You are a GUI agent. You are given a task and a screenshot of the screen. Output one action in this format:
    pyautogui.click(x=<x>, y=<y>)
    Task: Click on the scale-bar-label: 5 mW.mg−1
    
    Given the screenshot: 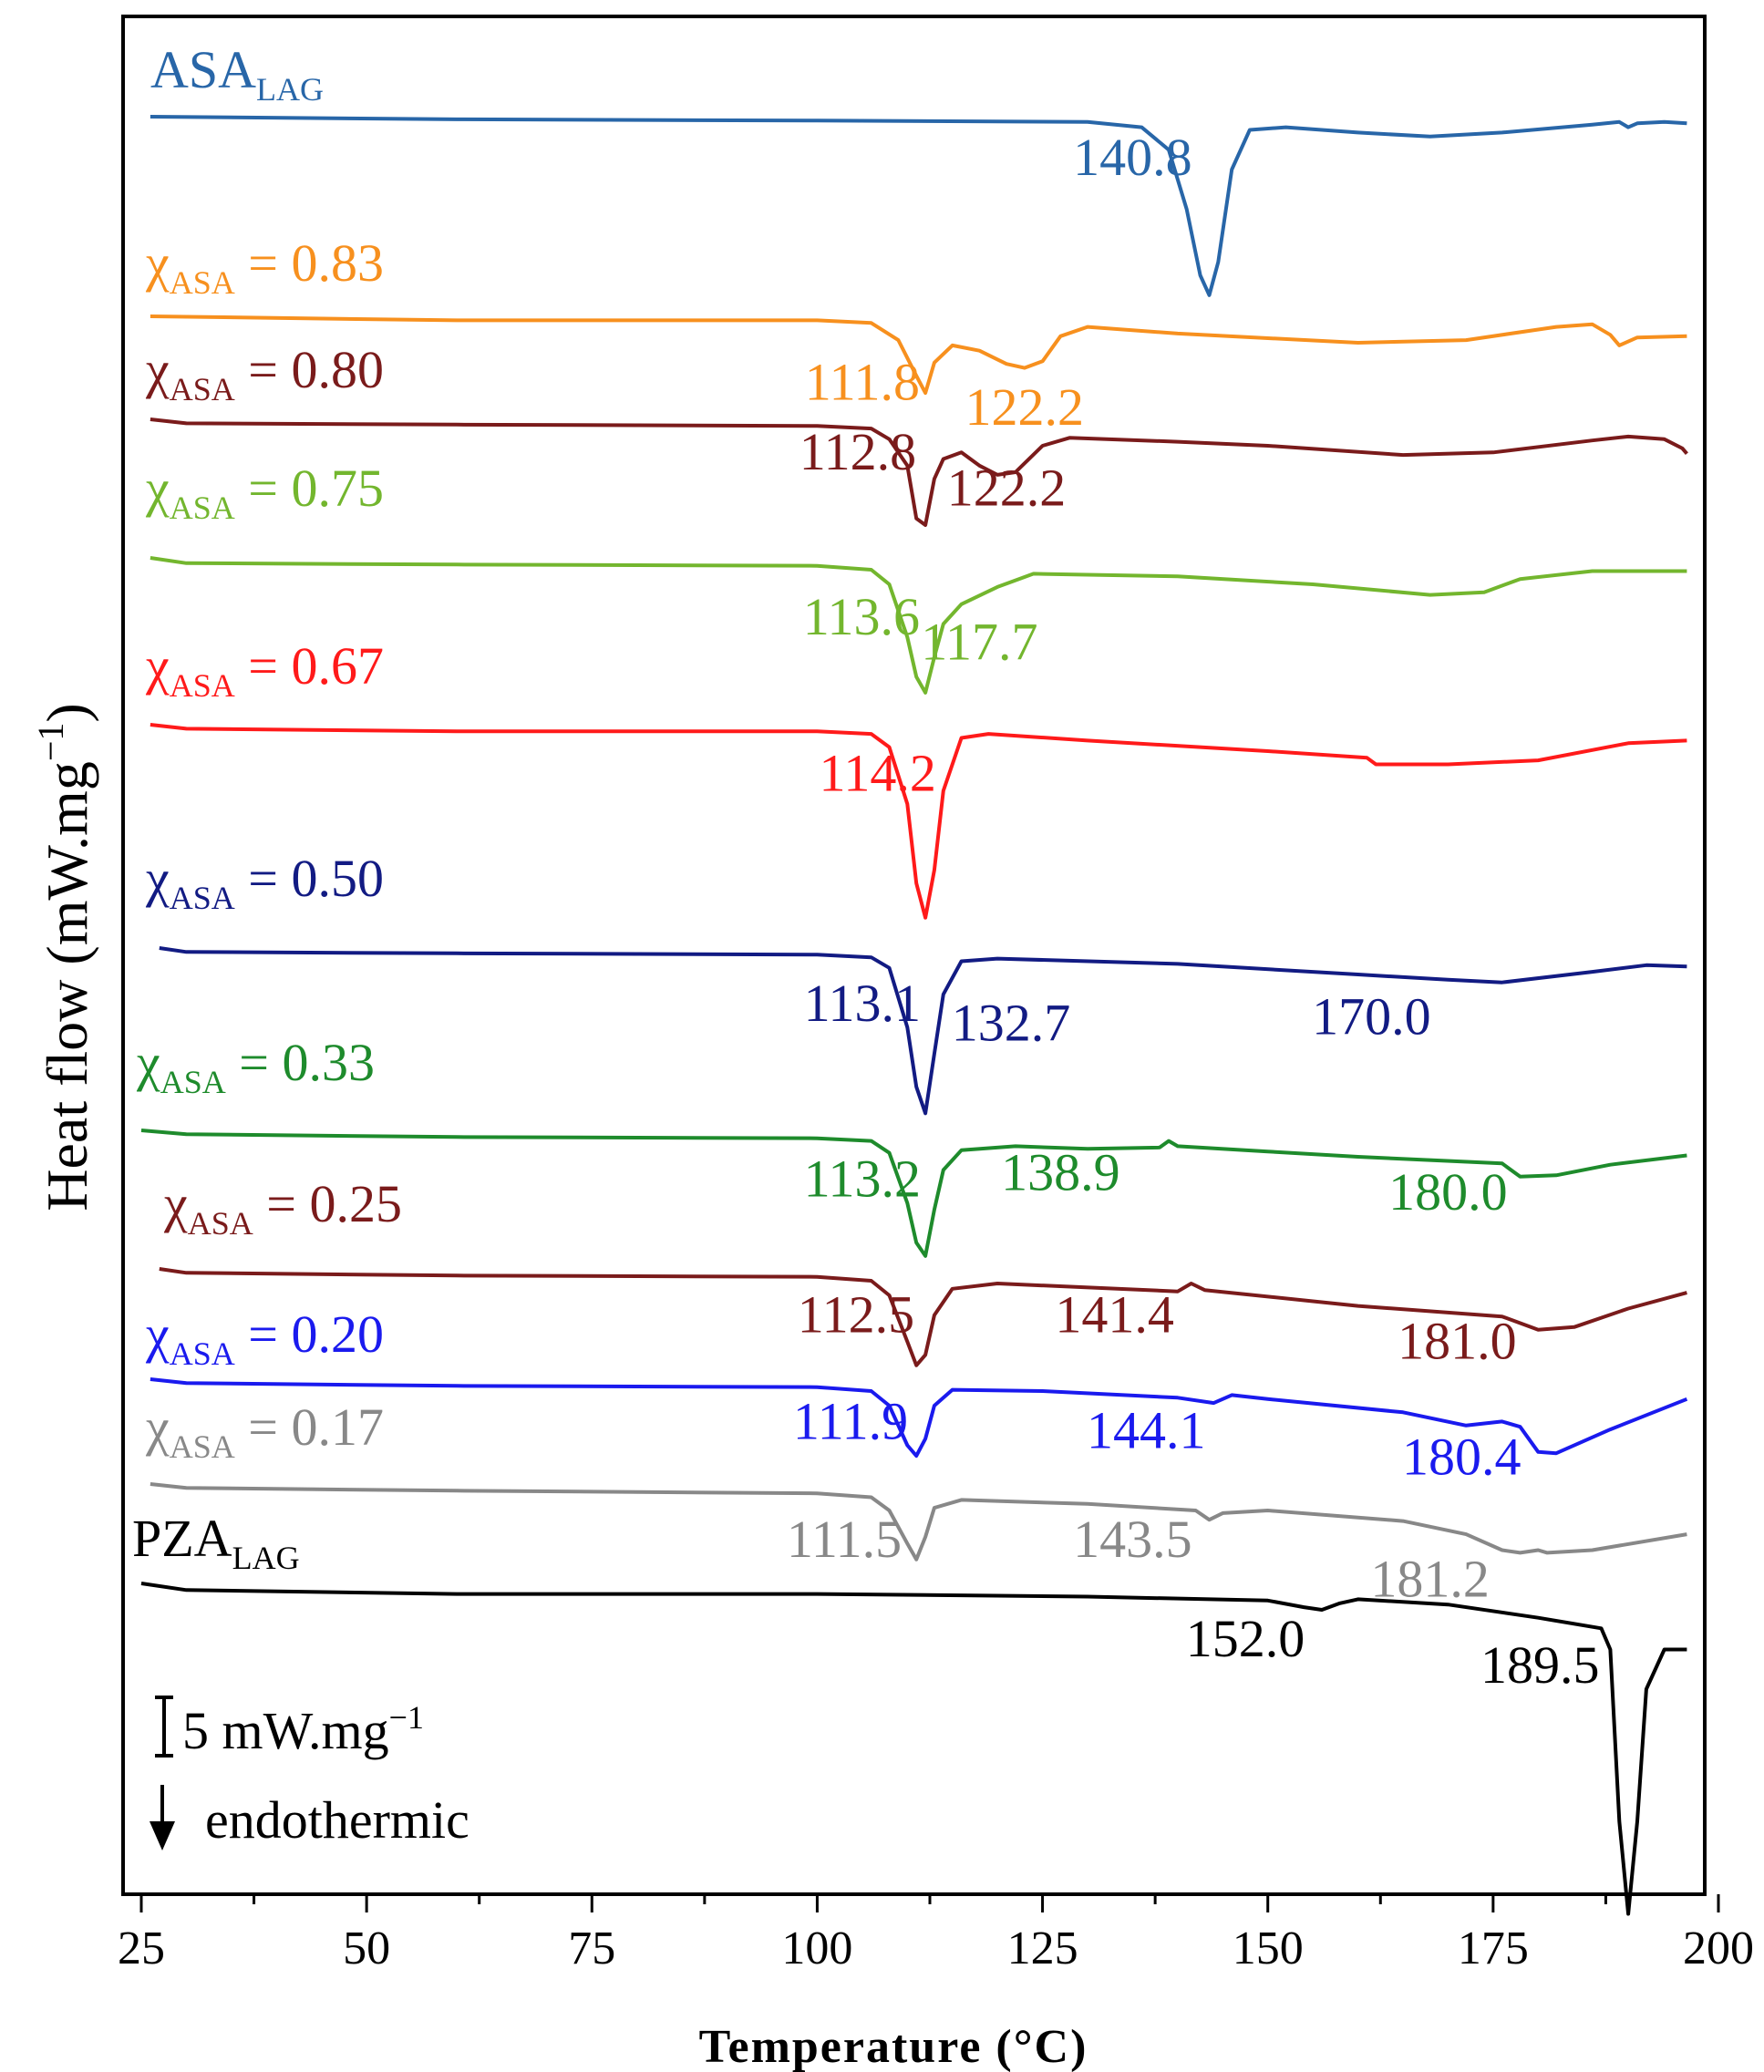 What is the action you would take?
    pyautogui.click(x=303, y=1729)
    